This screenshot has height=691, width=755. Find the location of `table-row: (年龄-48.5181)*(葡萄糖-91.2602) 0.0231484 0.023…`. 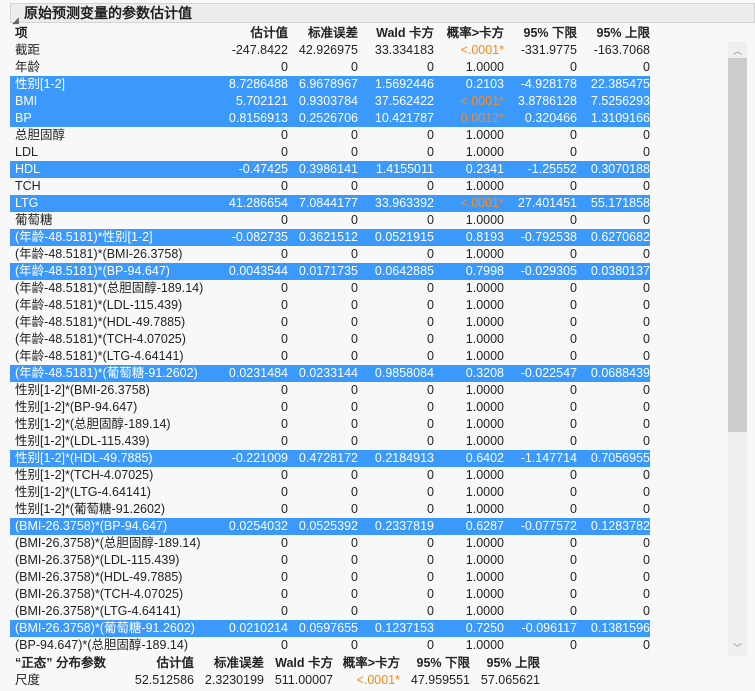

table-row: (年龄-48.5181)*(葡萄糖-91.2602) 0.0231484 0.023… is located at coordinates (330, 373).